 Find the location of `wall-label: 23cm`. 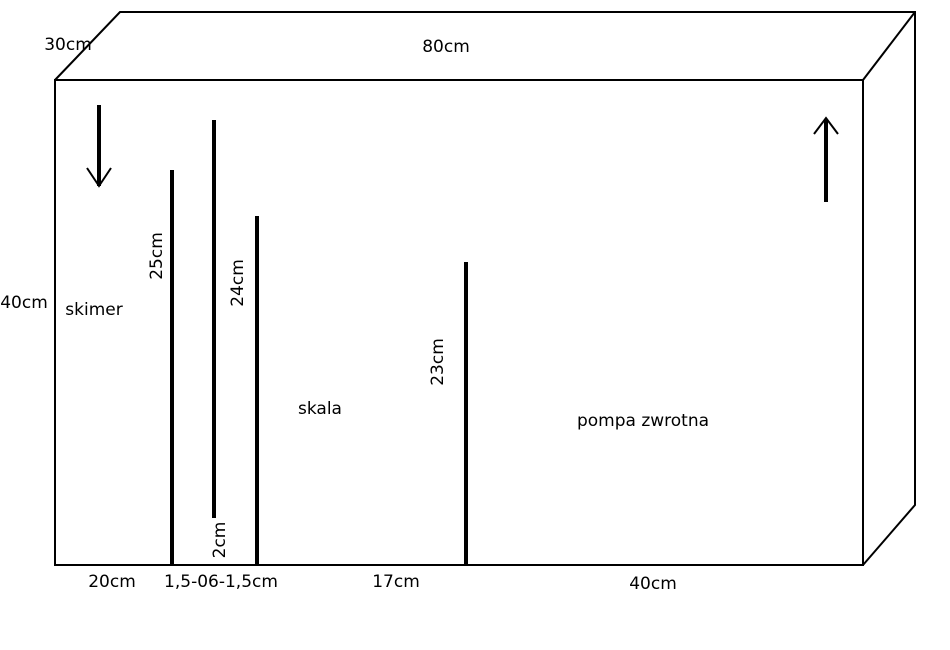

wall-label: 23cm is located at coordinates (438, 362).